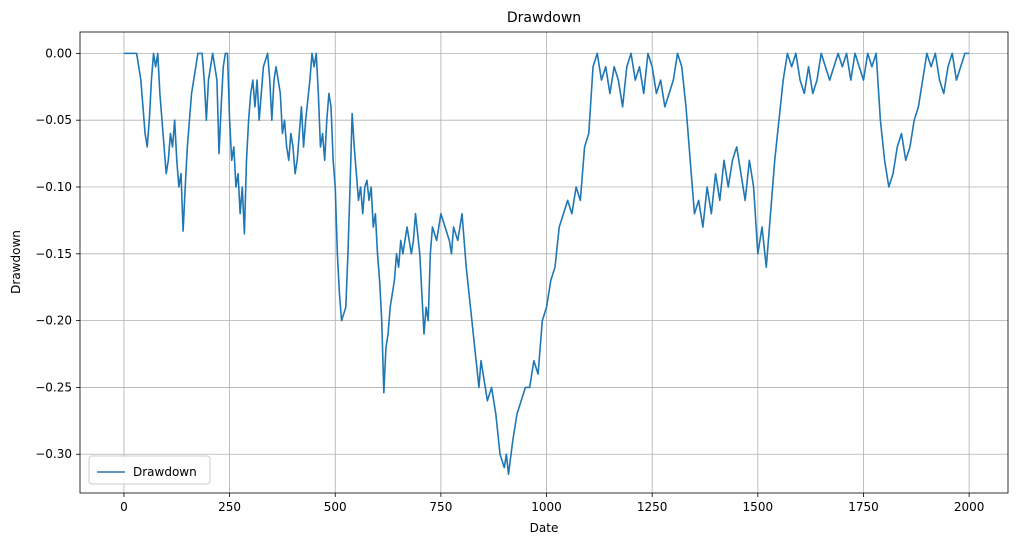  I want to click on x-tick-label: 1750, so click(863, 507).